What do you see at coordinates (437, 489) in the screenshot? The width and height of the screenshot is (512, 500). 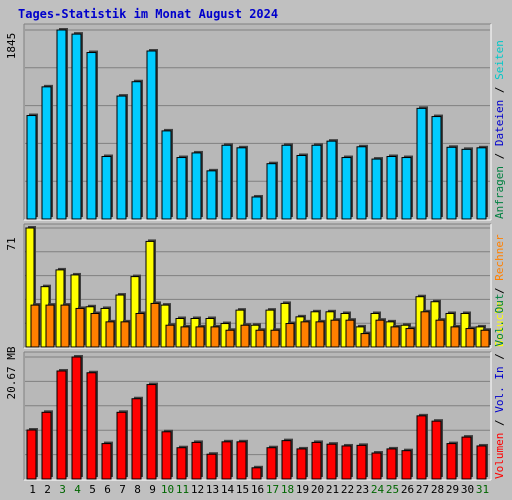 I see `day-label-28: 28` at bounding box center [437, 489].